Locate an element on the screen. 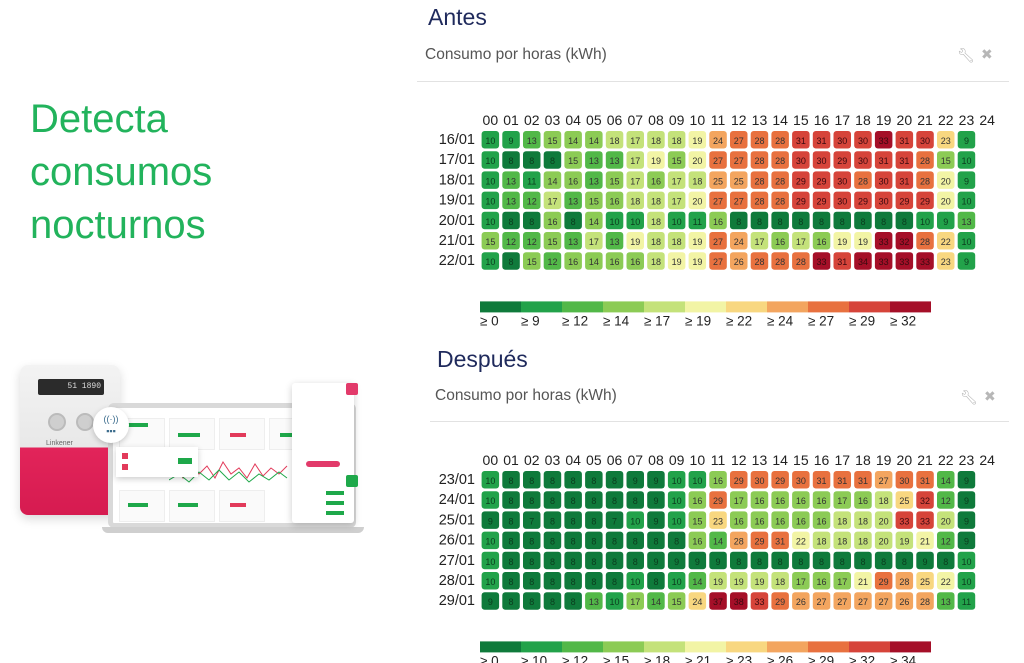  heatmap-value-label: 11 is located at coordinates (531, 181).